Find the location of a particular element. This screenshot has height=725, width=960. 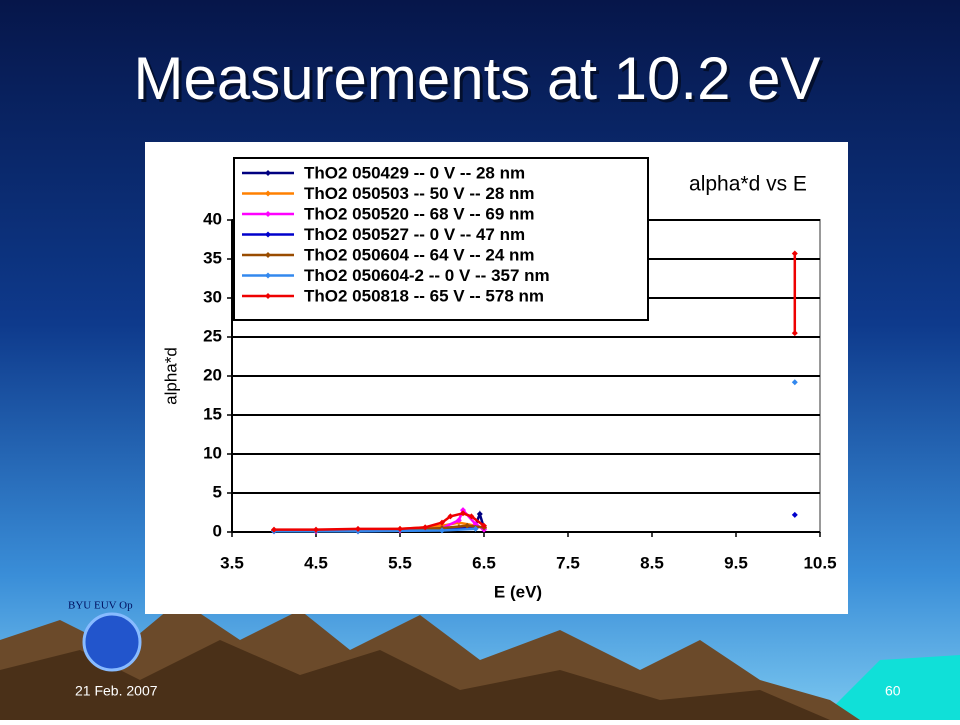

legend-box is located at coordinates (441, 239).